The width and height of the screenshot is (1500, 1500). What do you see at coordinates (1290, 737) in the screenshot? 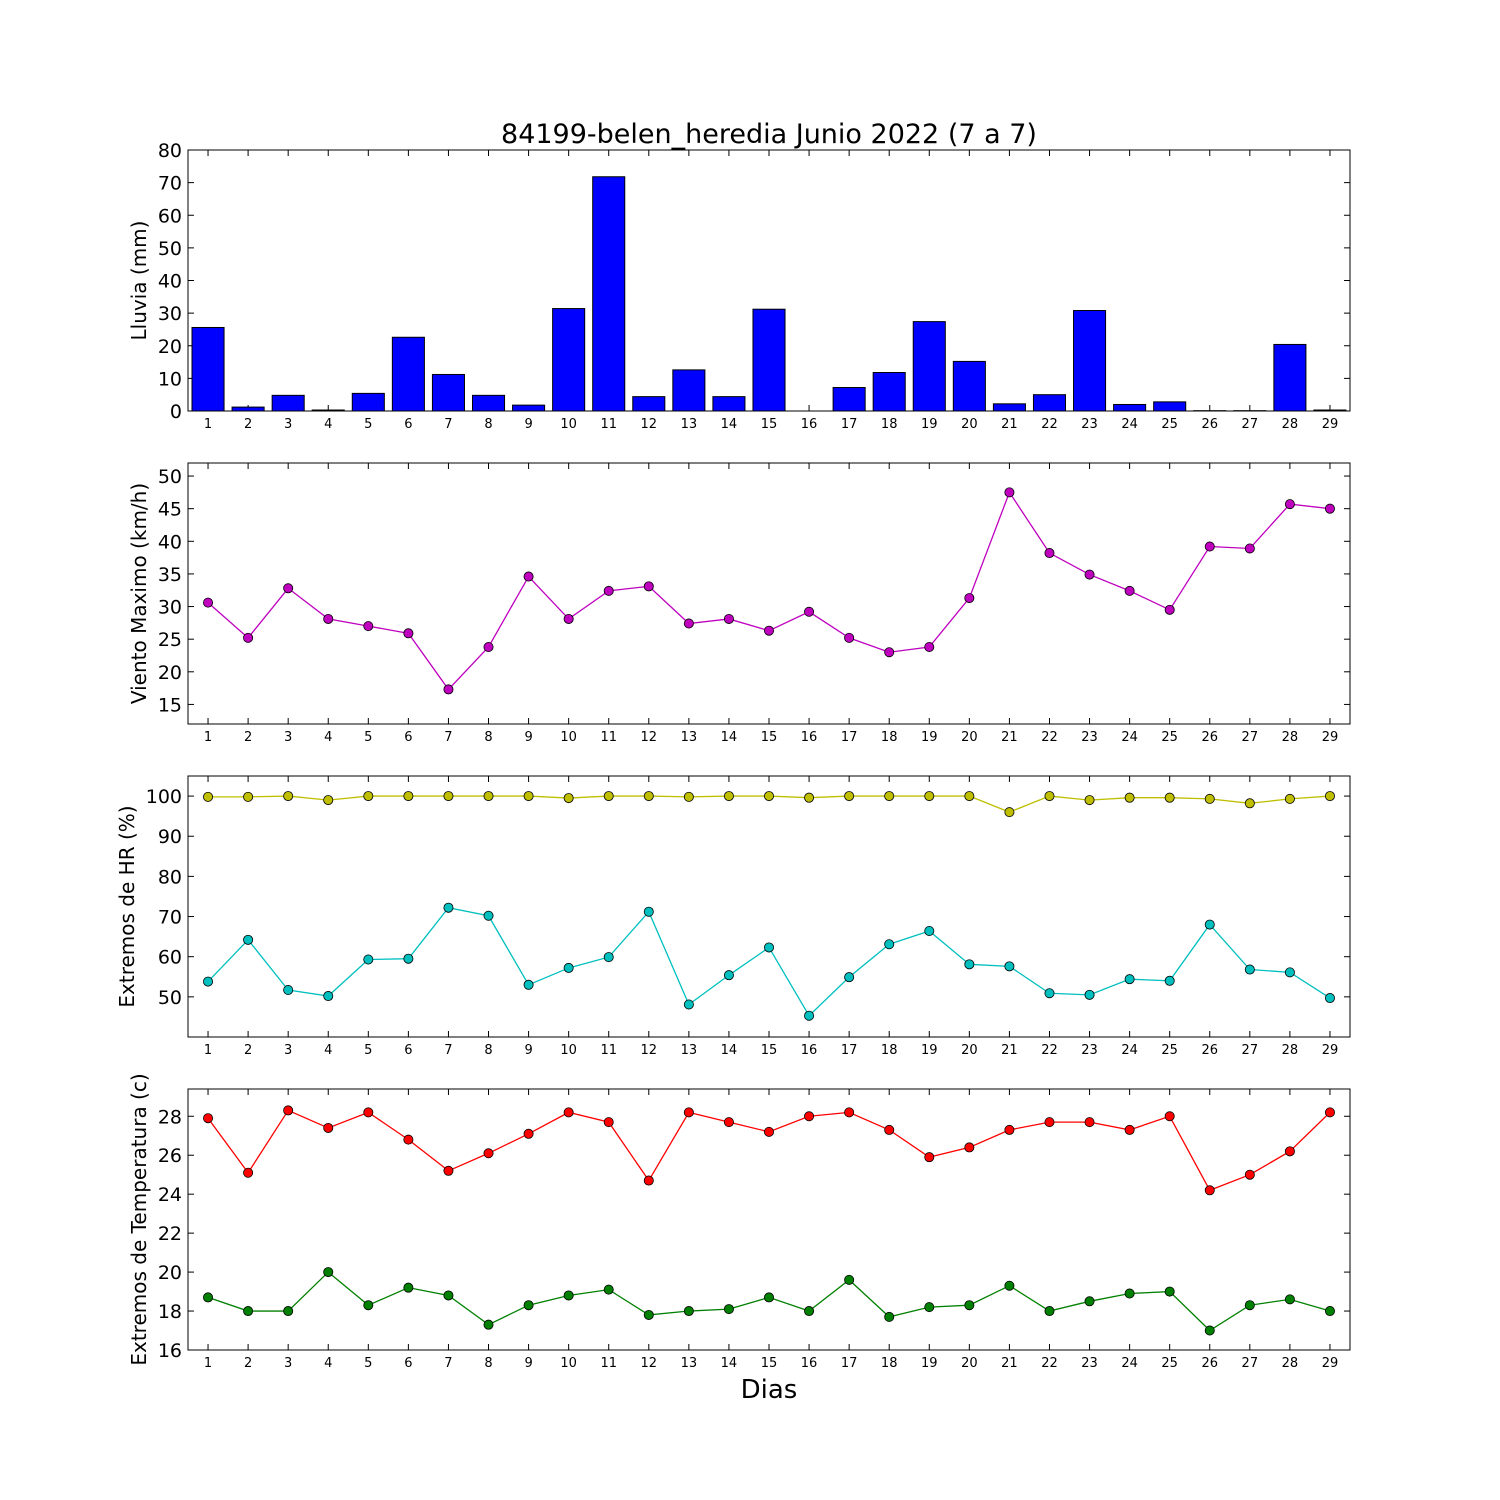
I see `x-tick-label: 28` at bounding box center [1290, 737].